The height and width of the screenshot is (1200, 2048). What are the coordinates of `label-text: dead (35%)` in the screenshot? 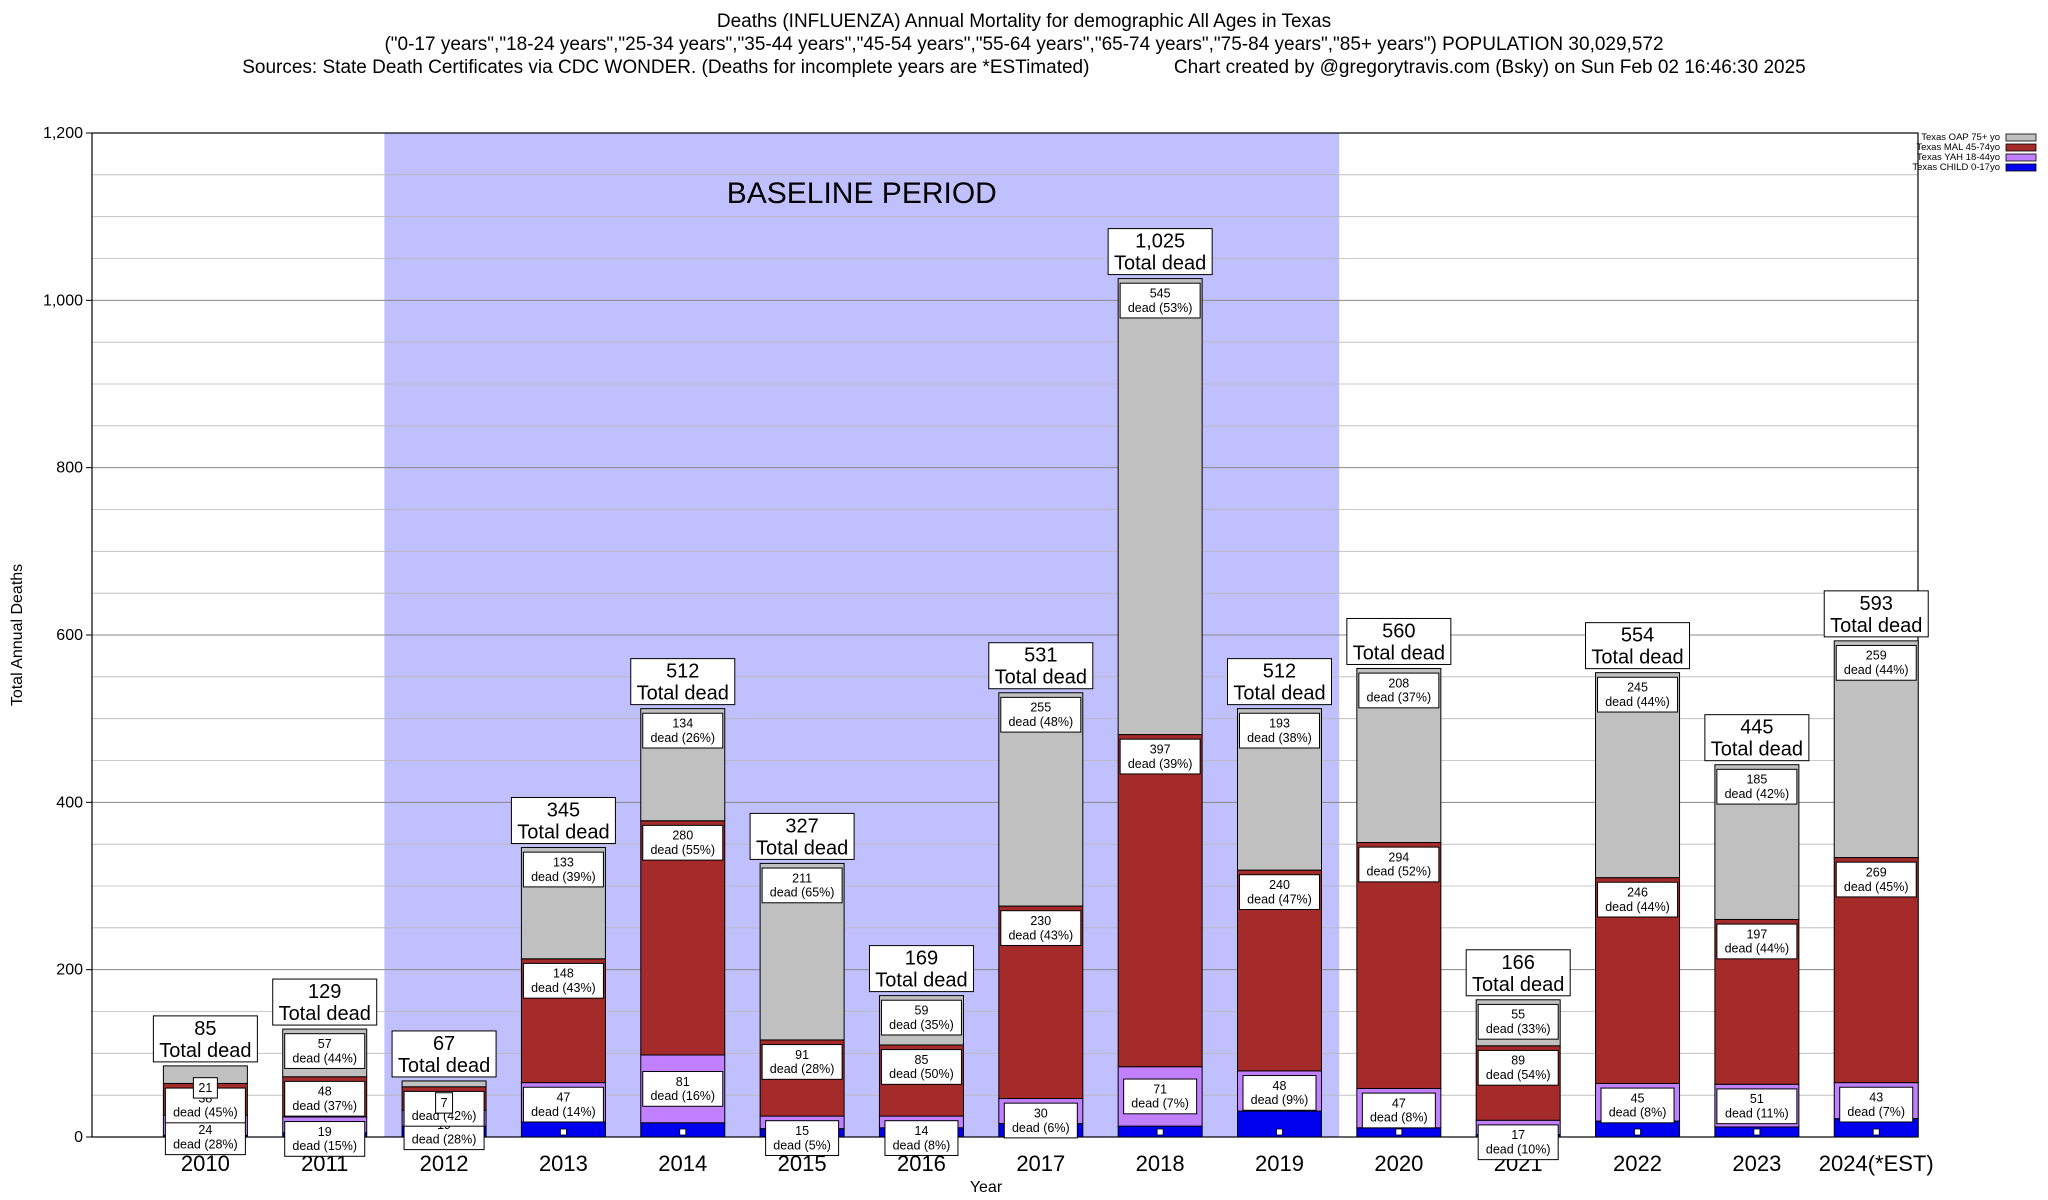 It's located at (921, 1025).